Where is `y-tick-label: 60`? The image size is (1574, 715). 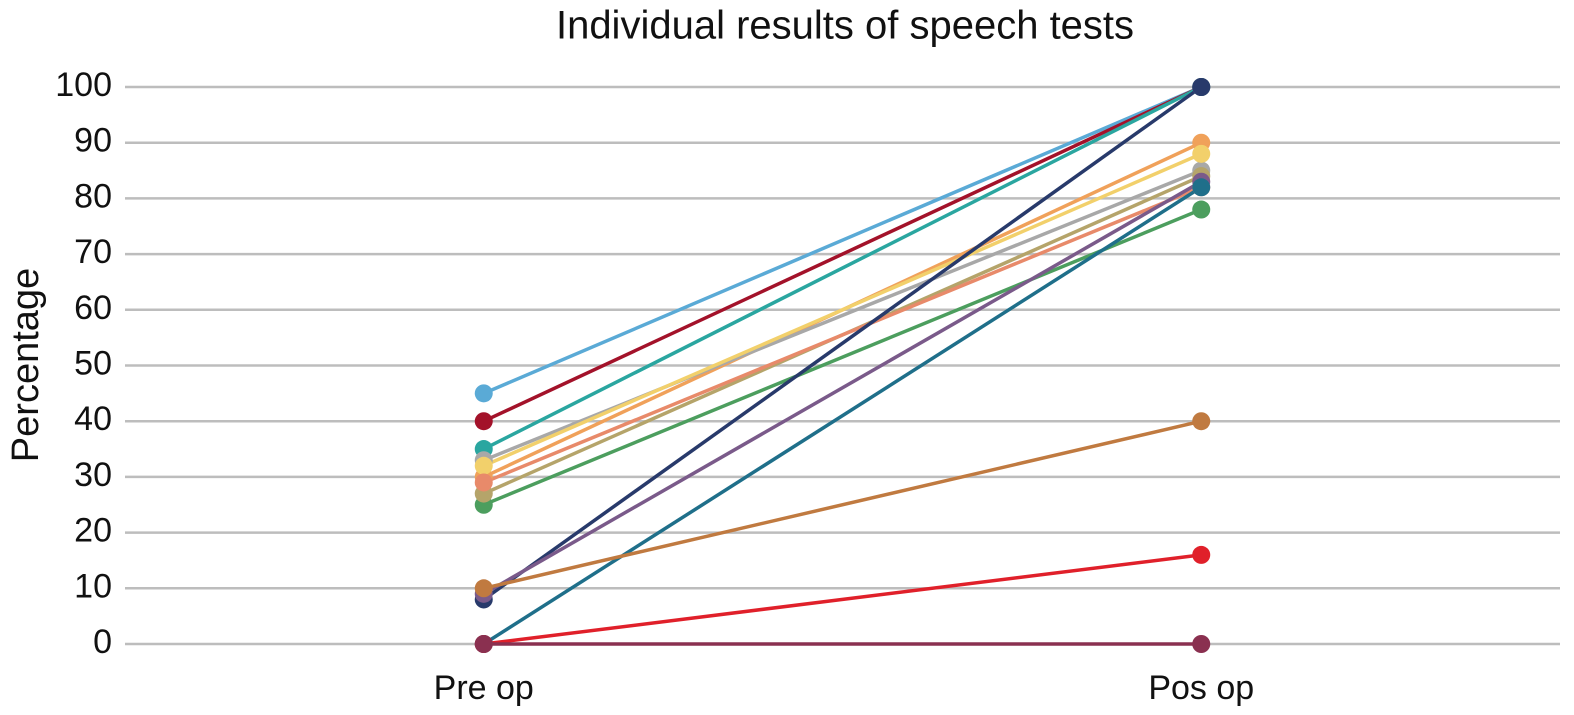
y-tick-label: 60 is located at coordinates (93, 308).